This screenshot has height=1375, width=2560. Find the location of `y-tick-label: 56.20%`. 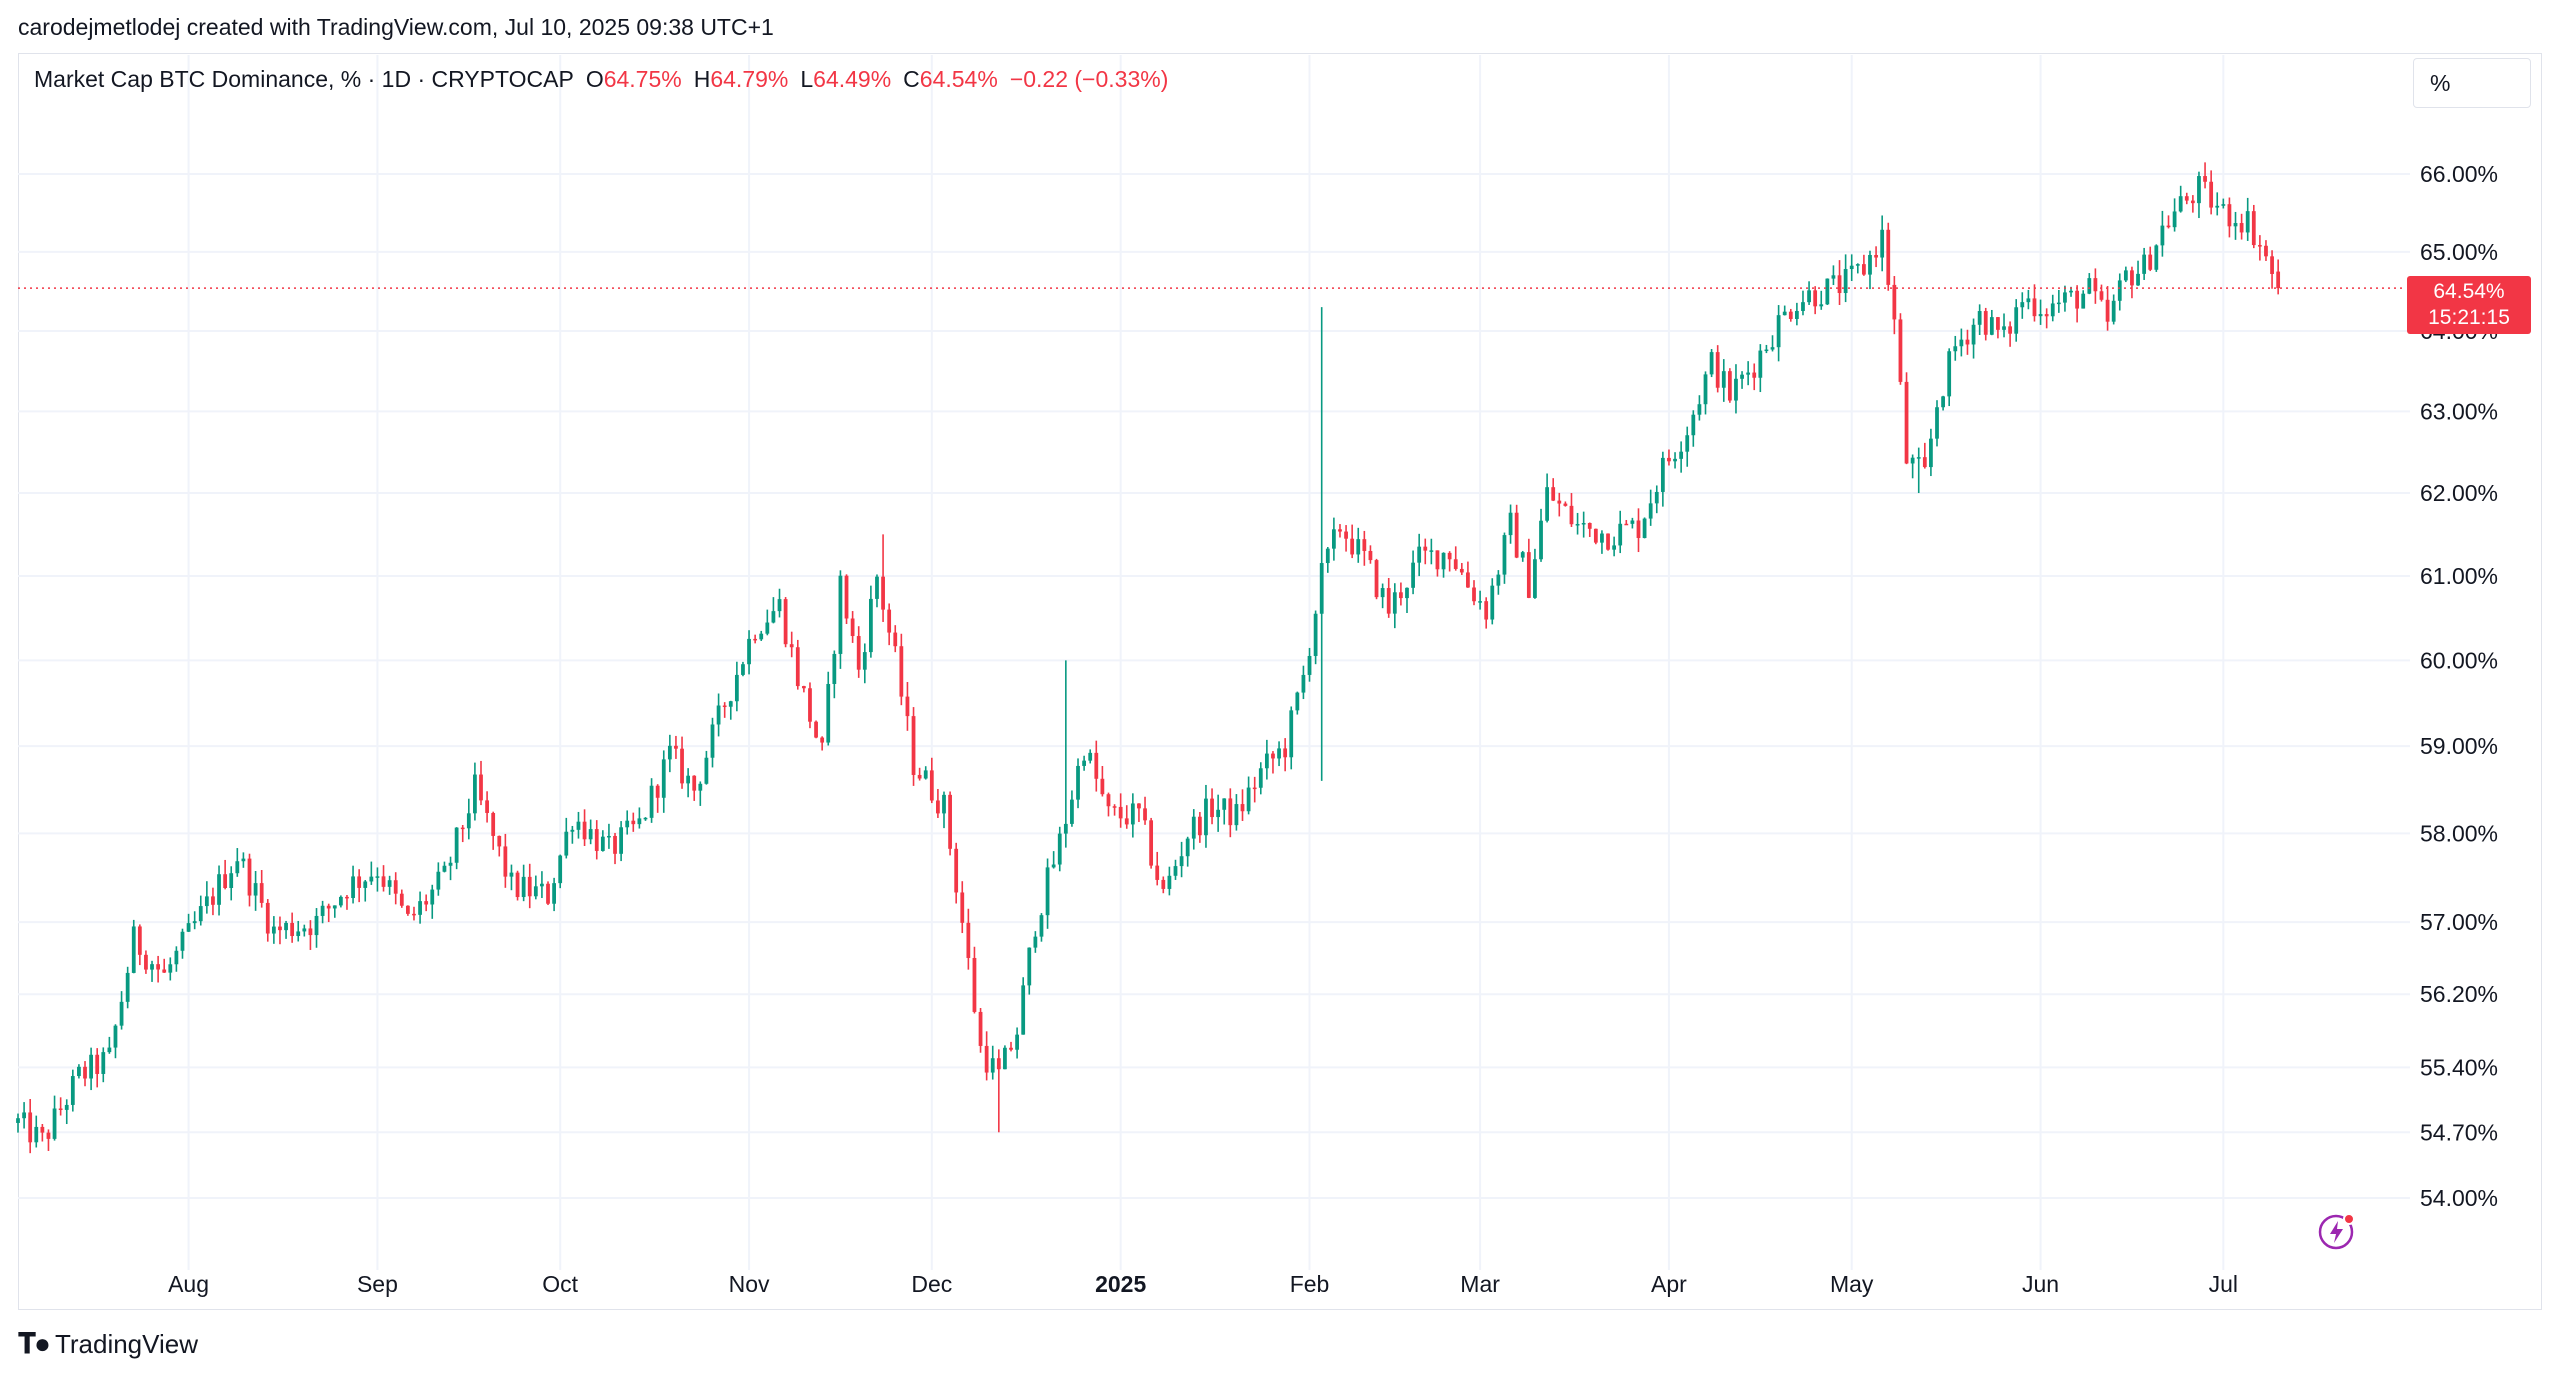

y-tick-label: 56.20% is located at coordinates (2459, 994).